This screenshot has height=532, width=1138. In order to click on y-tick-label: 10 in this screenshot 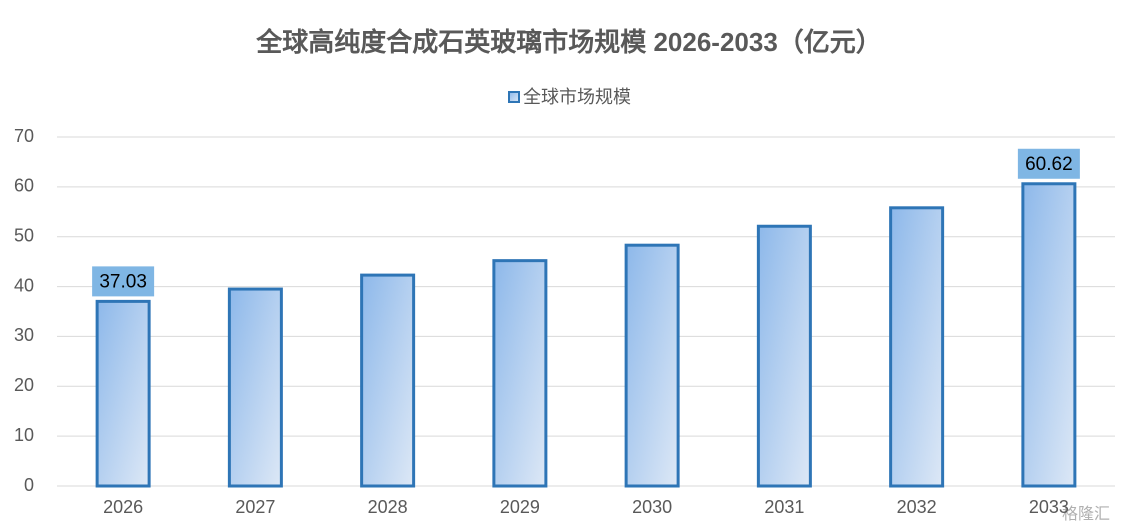, I will do `click(24, 435)`.